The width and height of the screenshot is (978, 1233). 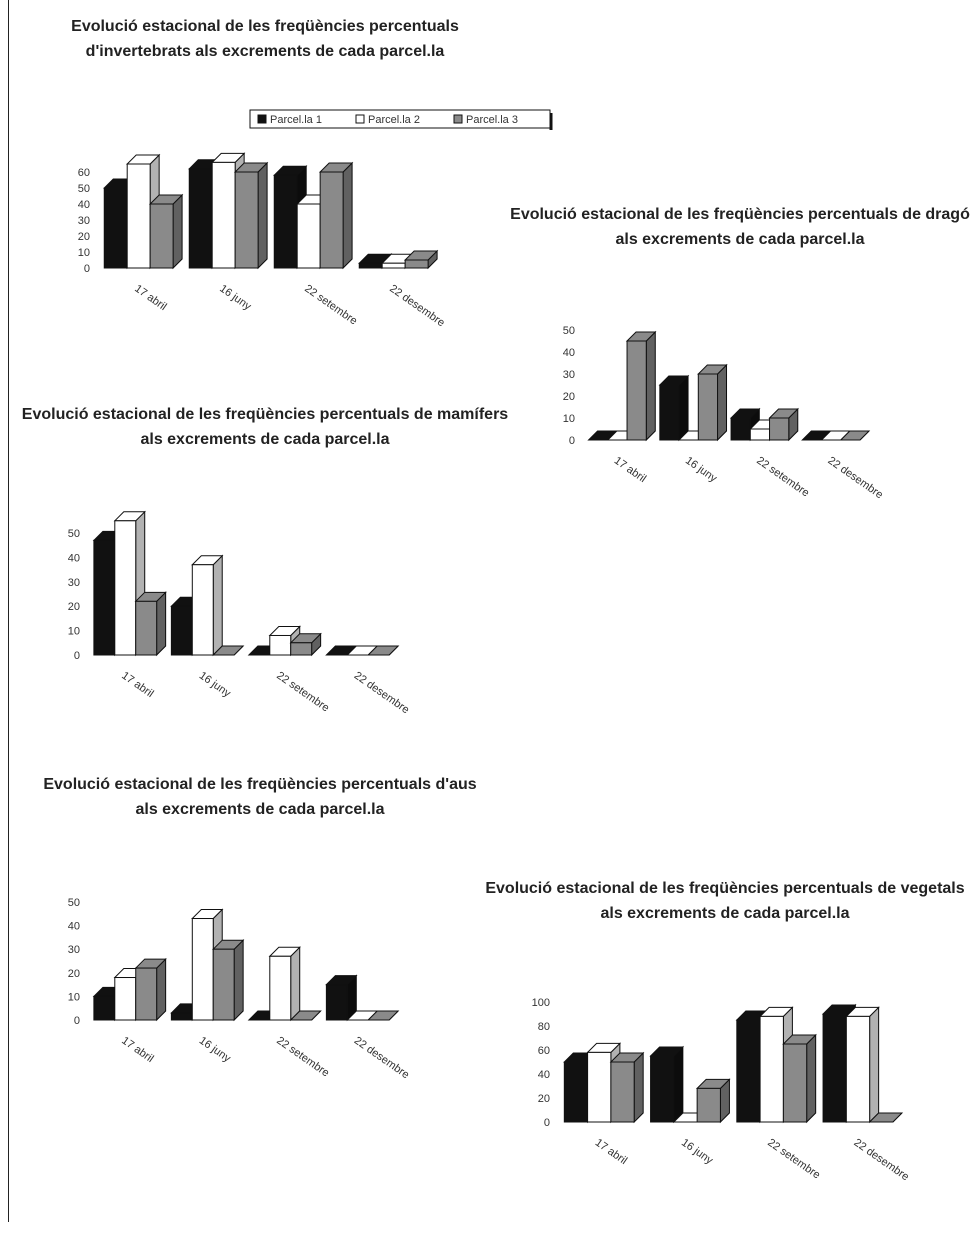 I want to click on legend-label: Parcel.la 3, so click(x=492, y=120).